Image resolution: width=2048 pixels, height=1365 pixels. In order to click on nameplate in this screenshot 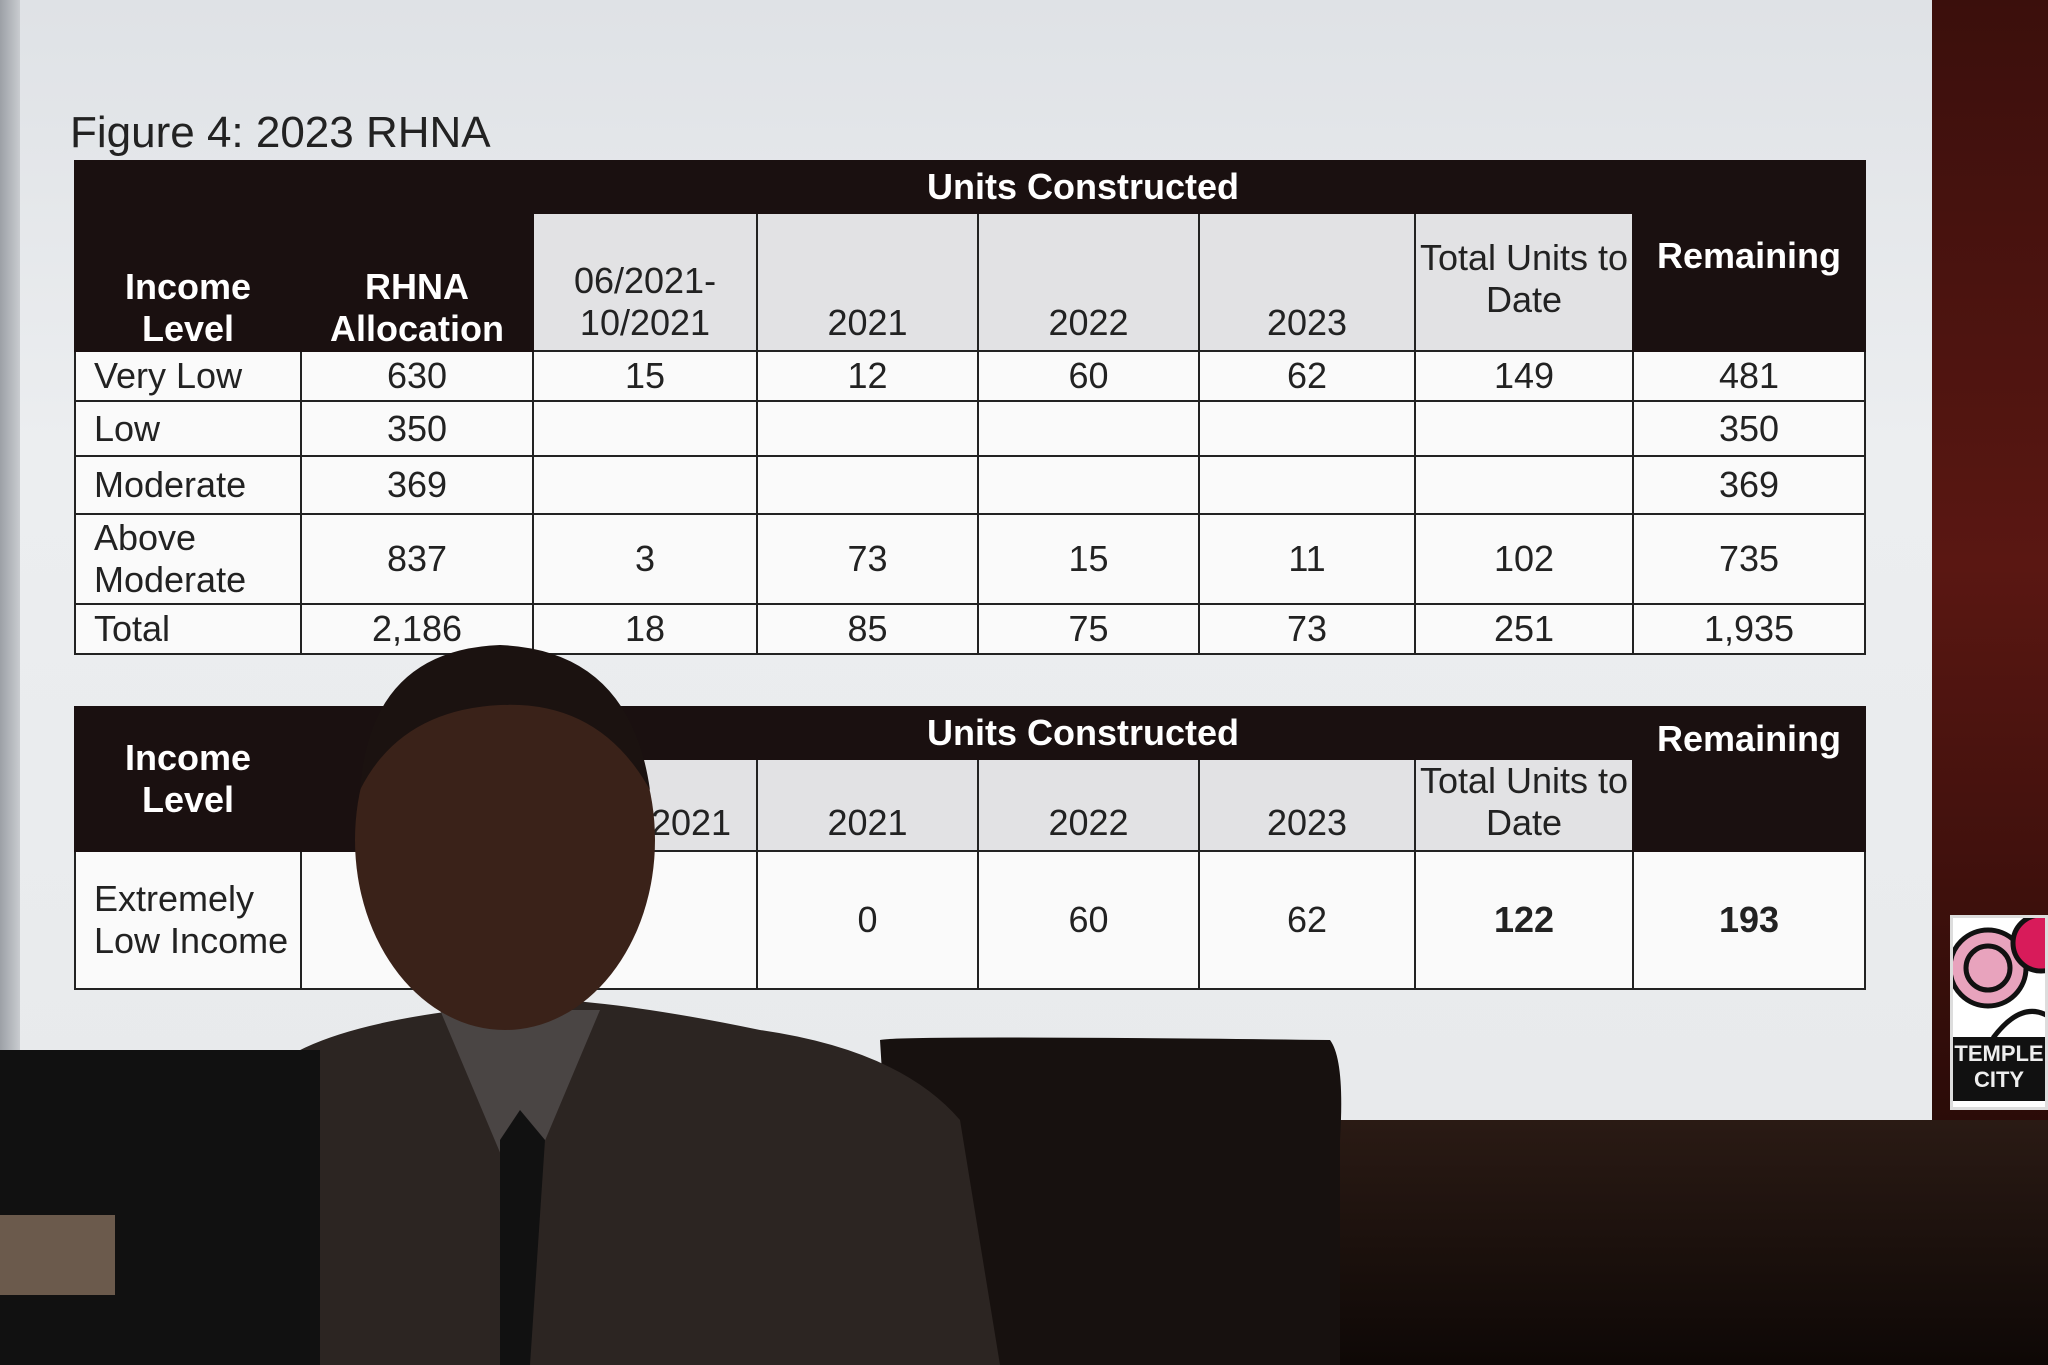, I will do `click(57, 1255)`.